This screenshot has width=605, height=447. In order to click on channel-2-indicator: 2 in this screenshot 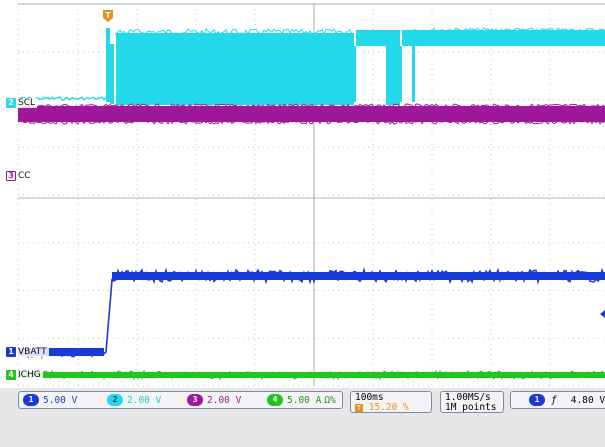, I will do `click(115, 400)`.